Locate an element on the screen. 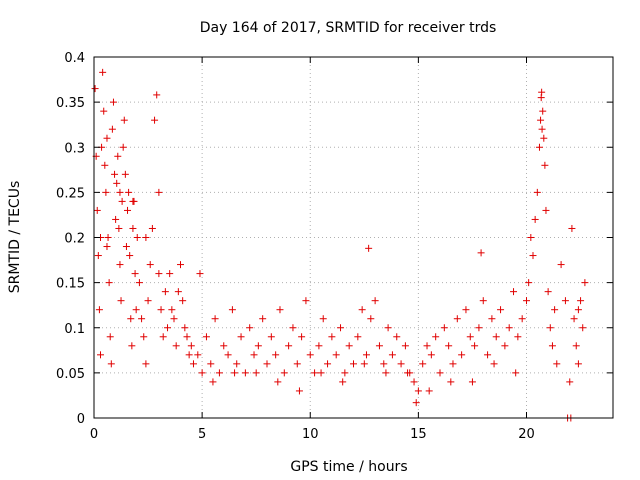 This screenshot has width=640, height=480. x-tick-label: 5 is located at coordinates (202, 434).